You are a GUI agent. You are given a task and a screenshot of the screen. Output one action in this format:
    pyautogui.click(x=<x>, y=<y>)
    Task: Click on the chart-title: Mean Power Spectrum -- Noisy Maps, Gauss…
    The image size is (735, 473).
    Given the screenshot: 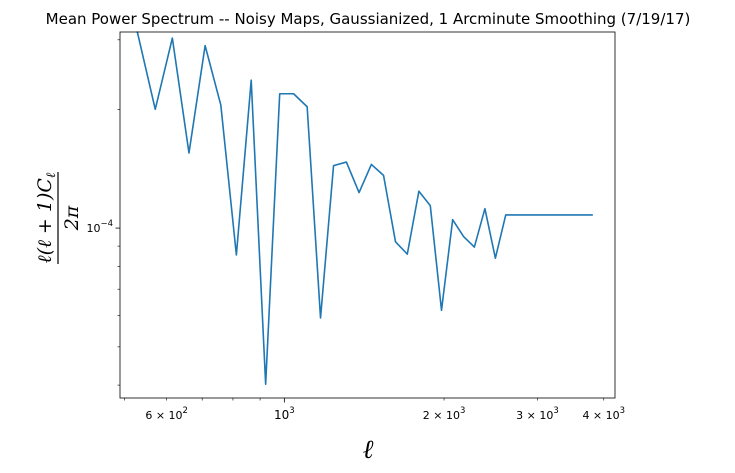 What is the action you would take?
    pyautogui.click(x=368, y=19)
    